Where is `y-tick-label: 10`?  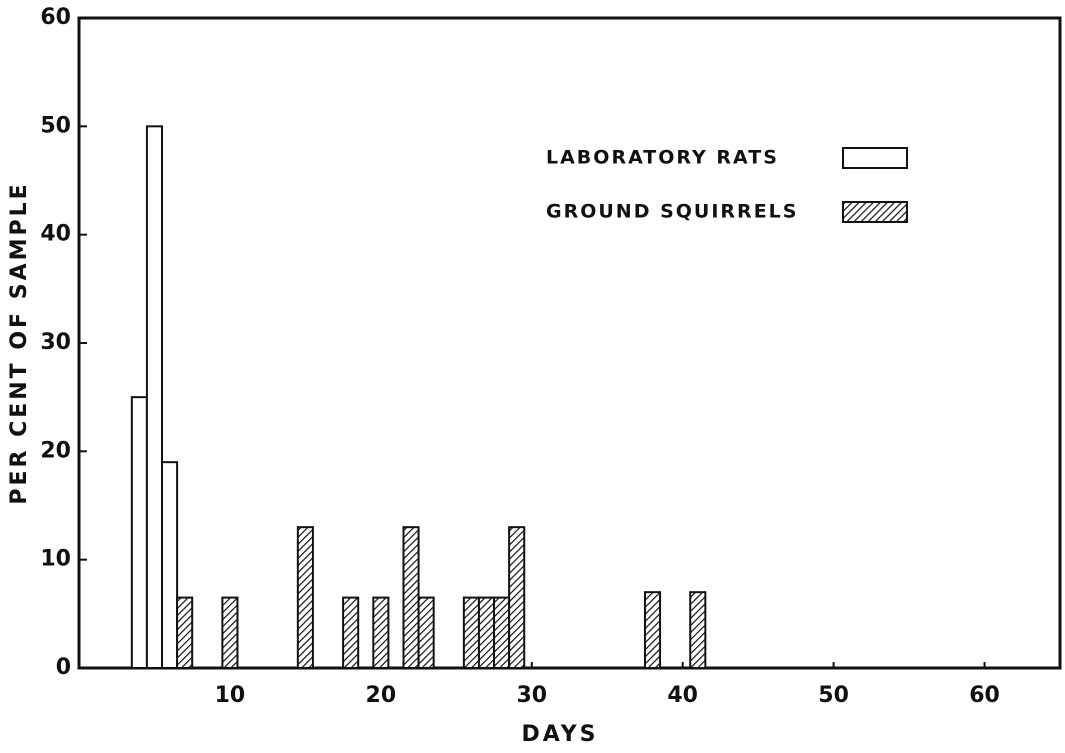
y-tick-label: 10 is located at coordinates (55, 559).